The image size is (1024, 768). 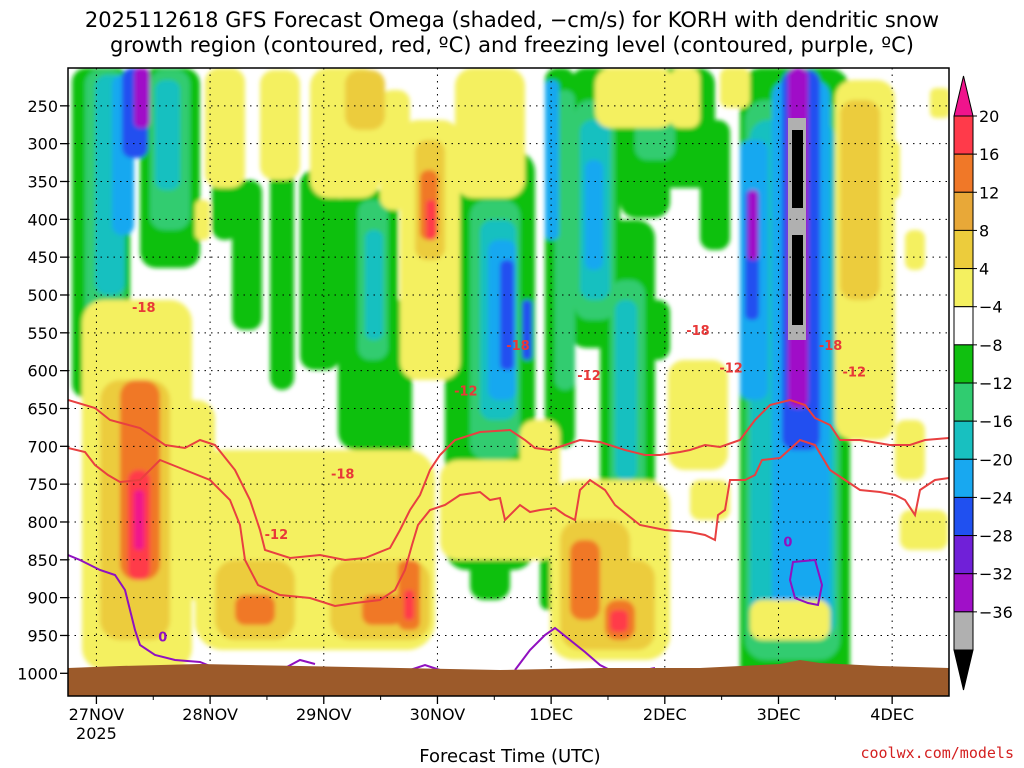 I want to click on colorbar: 20 16 12 8 4 −4 −8 −12 −16 −20 −24 −28 −32 −36, so click(x=983, y=383).